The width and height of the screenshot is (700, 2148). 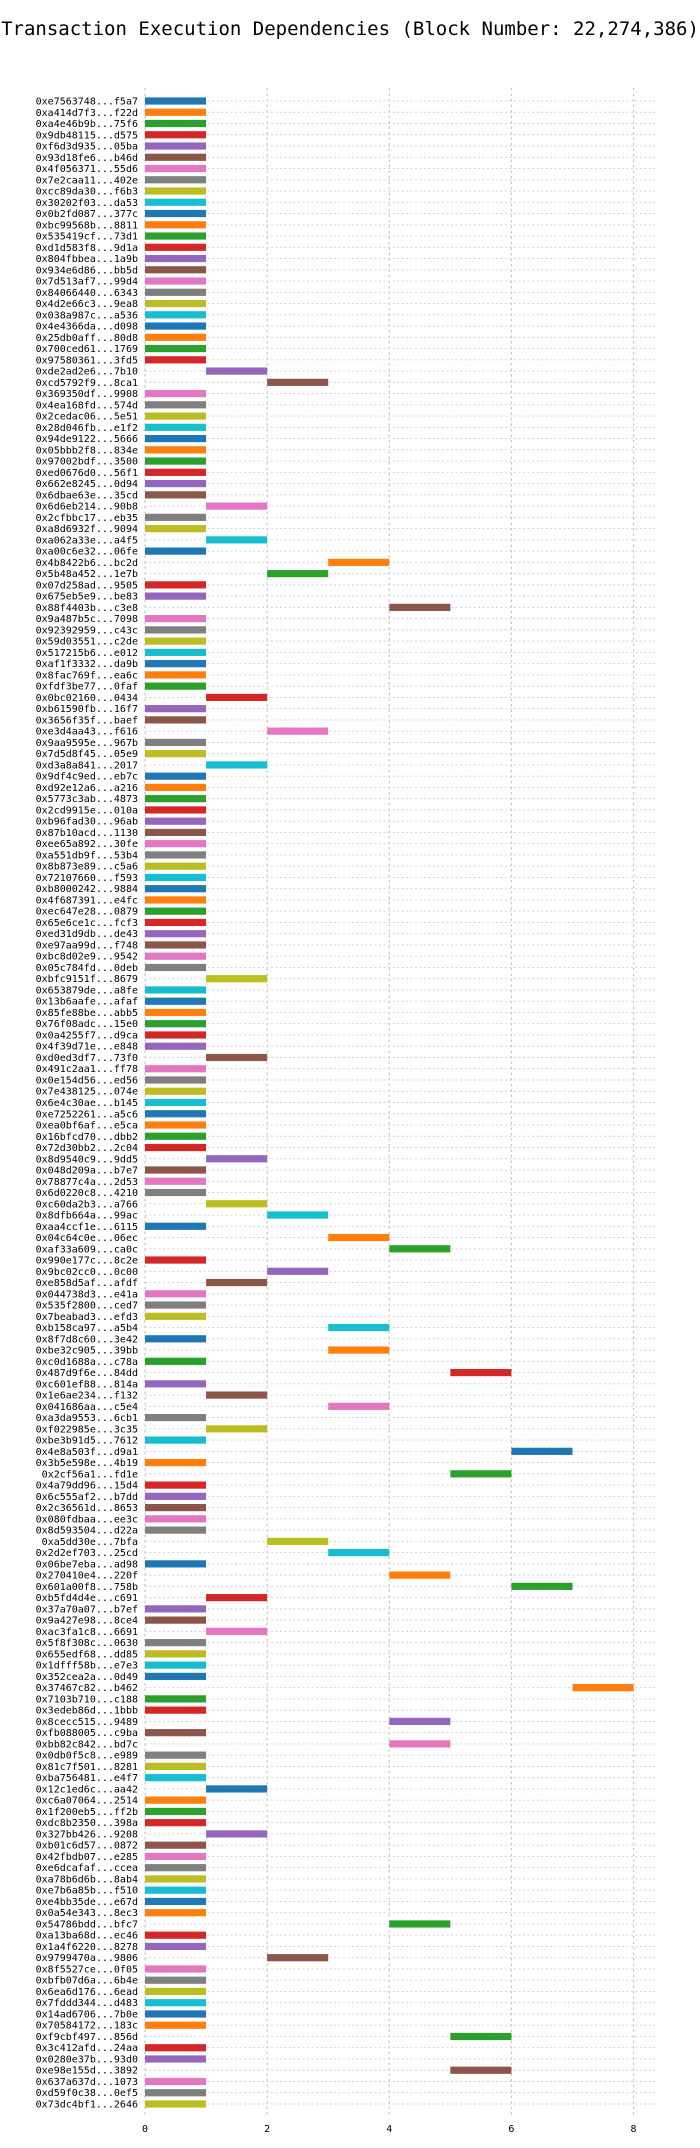 I want to click on y-tick-label: 0x0a54e343...8ec3, so click(x=87, y=1913).